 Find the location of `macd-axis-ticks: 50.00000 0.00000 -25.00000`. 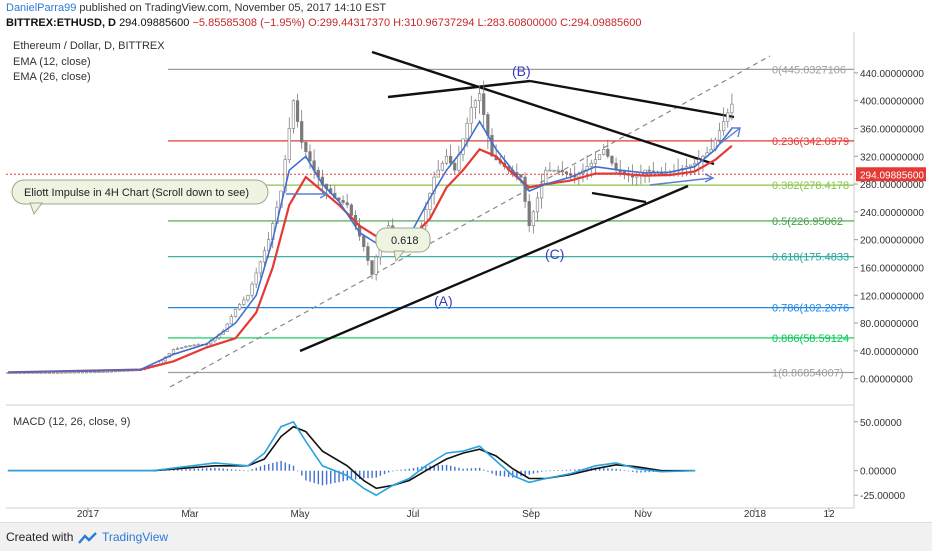

macd-axis-ticks: 50.00000 0.00000 -25.00000 is located at coordinates (879, 460).